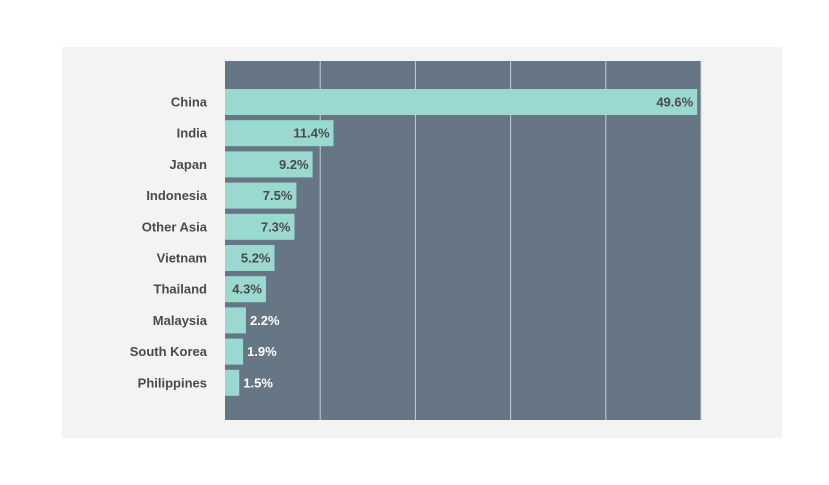  I want to click on bar-south-korea, so click(234, 351).